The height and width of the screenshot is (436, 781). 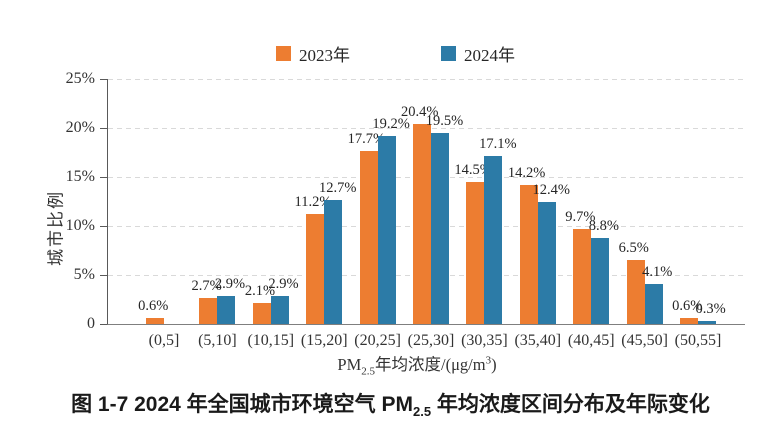 I want to click on bar-value-label-2024: 12.7%, so click(x=337, y=187).